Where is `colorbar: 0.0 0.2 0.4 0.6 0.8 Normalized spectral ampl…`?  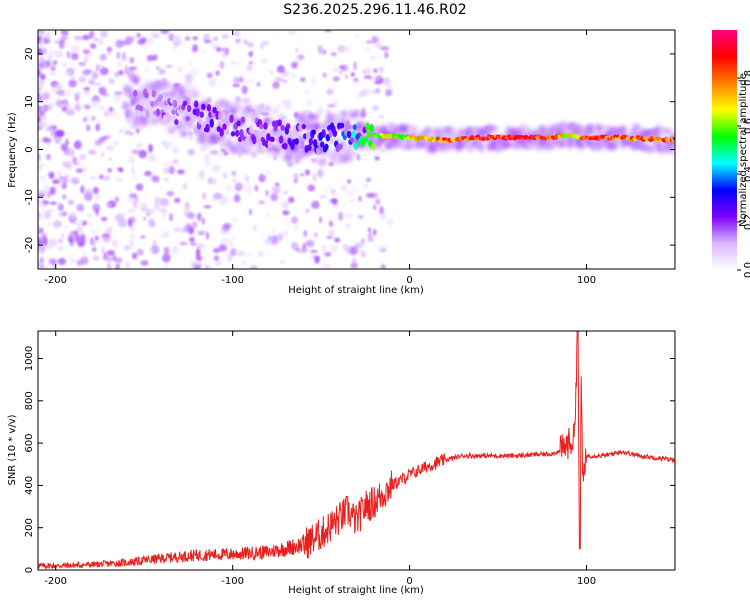 colorbar: 0.0 0.2 0.4 0.6 0.8 Normalized spectral ampl… is located at coordinates (731, 154).